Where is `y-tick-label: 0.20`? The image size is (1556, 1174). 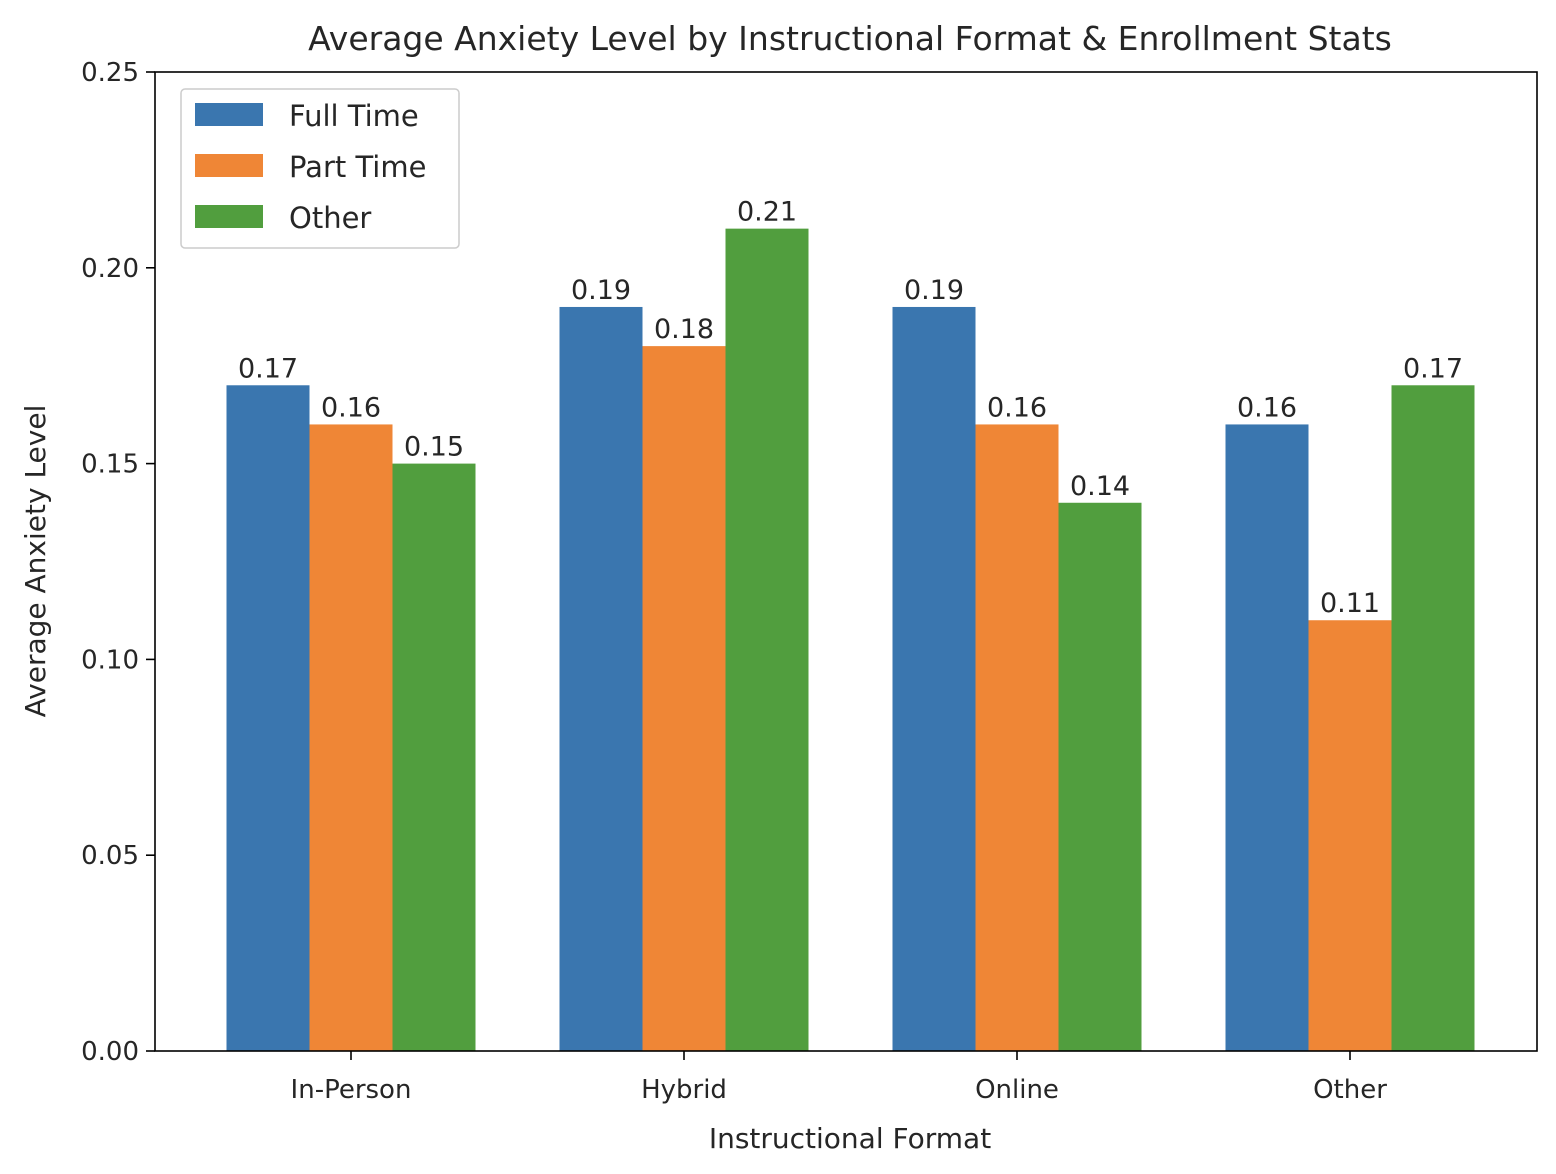
y-tick-label: 0.20 is located at coordinates (110, 269).